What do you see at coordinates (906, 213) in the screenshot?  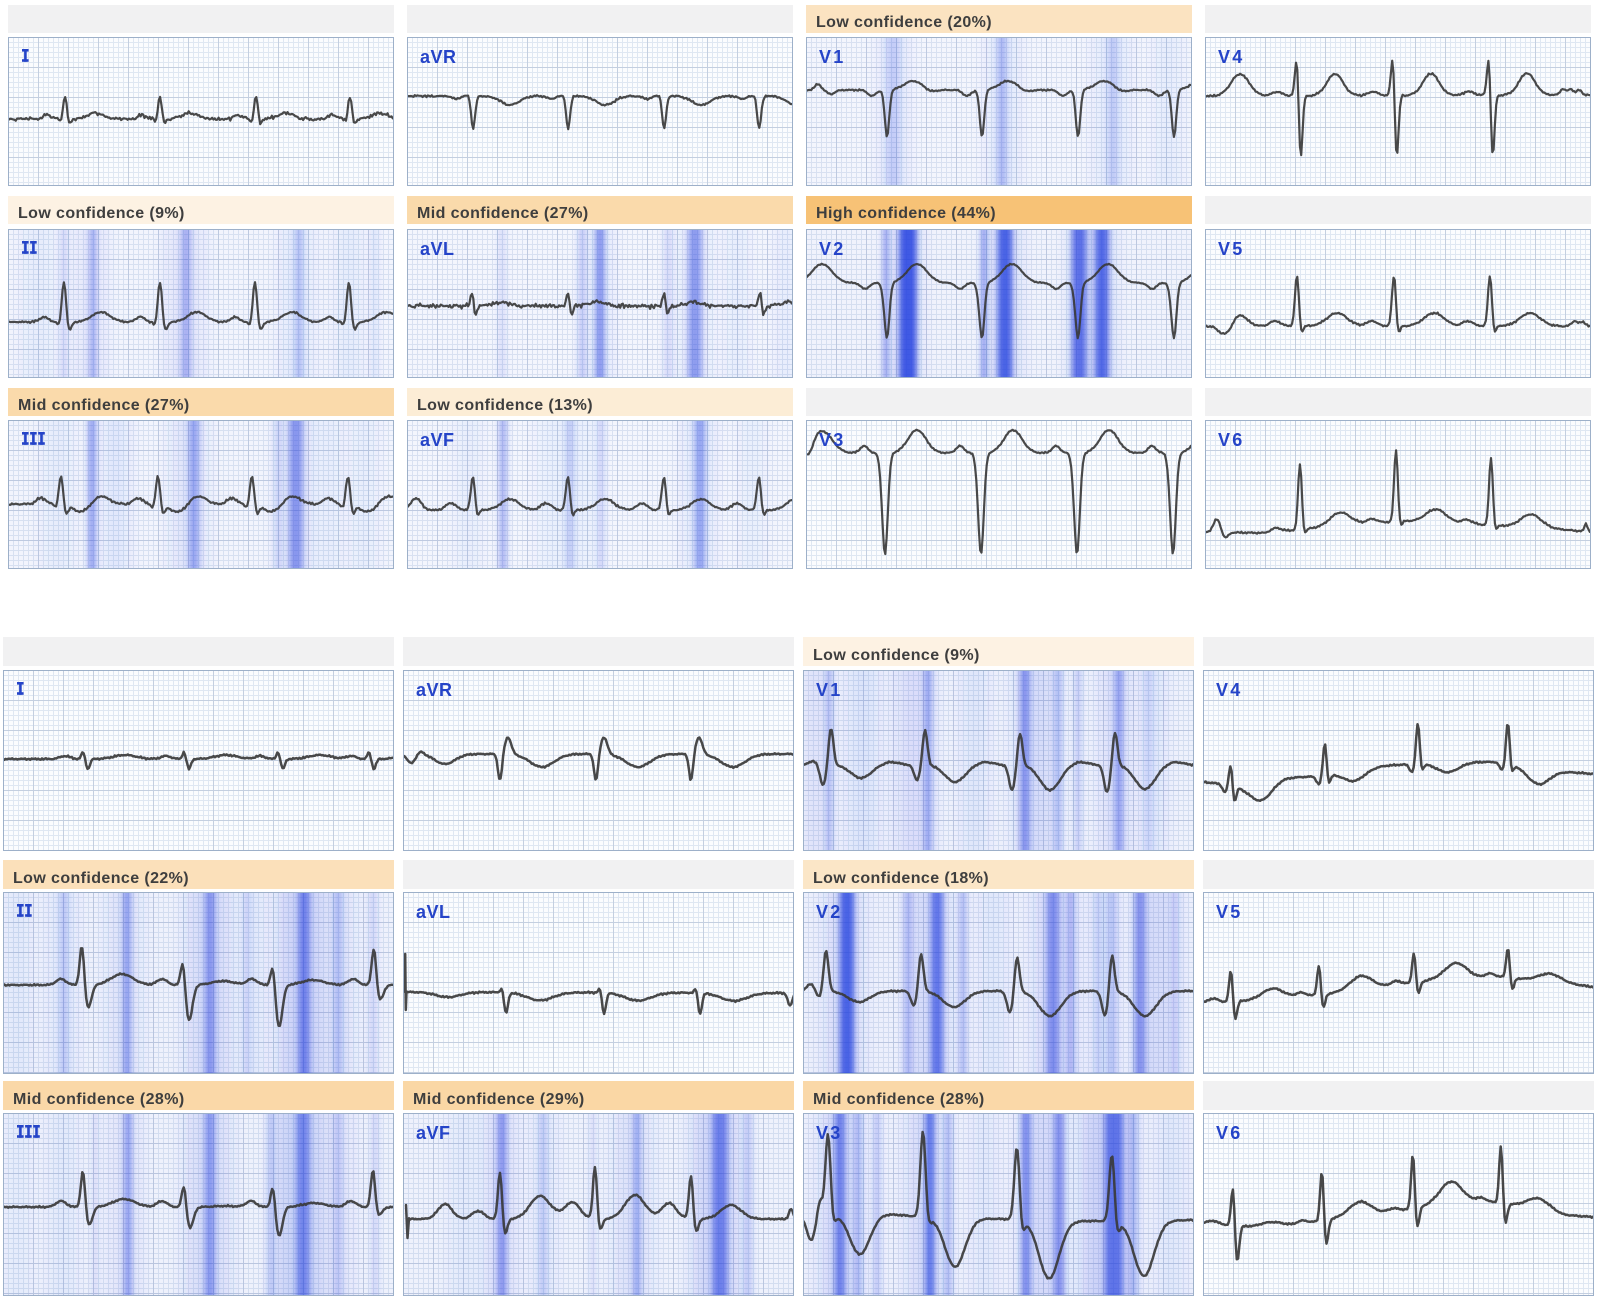 I see `svg-text: High confidence (44%)` at bounding box center [906, 213].